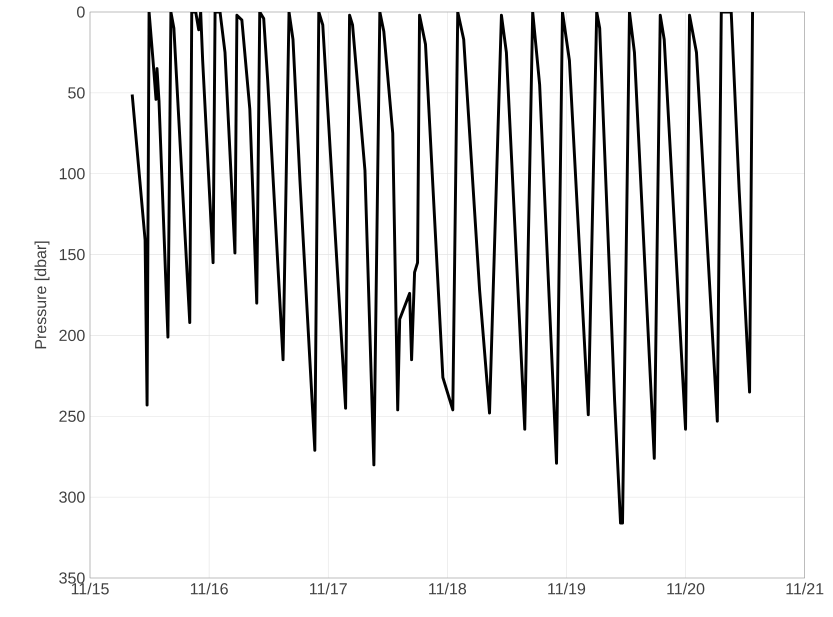 The width and height of the screenshot is (833, 617). Describe the element at coordinates (72, 174) in the screenshot. I see `y-tick-label: 100` at that location.